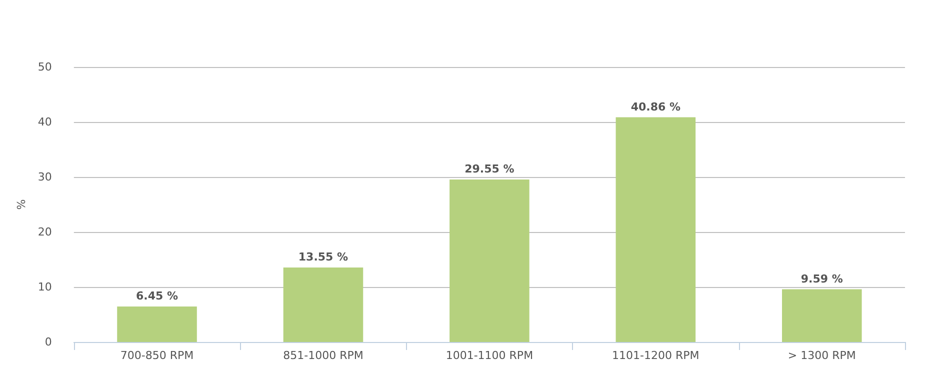  I want to click on y-axis-title: %, so click(21, 204).